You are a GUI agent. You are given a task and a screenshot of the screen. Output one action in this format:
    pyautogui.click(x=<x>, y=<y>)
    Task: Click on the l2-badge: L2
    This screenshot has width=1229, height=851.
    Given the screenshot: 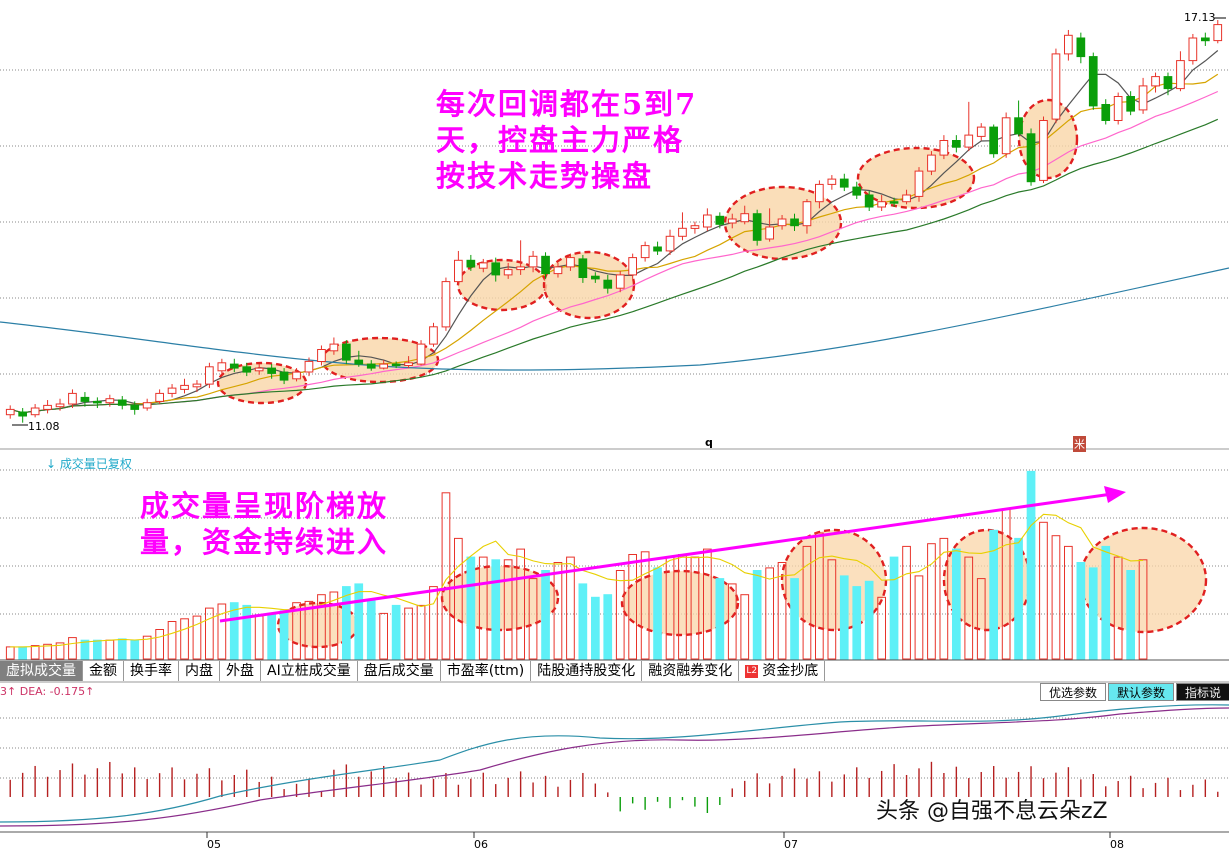 What is the action you would take?
    pyautogui.click(x=752, y=671)
    